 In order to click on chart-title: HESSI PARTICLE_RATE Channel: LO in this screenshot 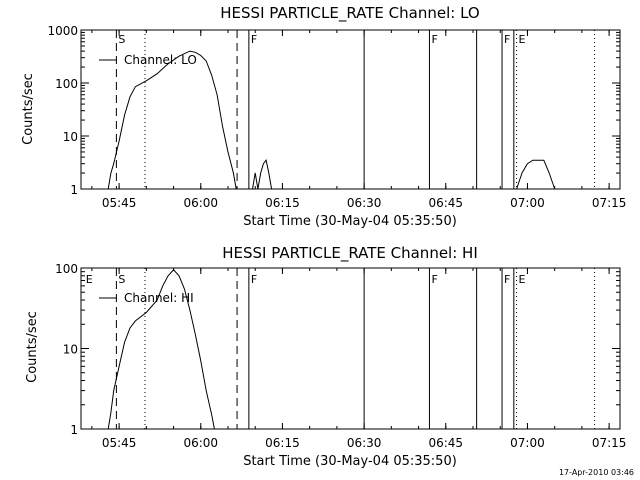, I will do `click(349, 13)`.